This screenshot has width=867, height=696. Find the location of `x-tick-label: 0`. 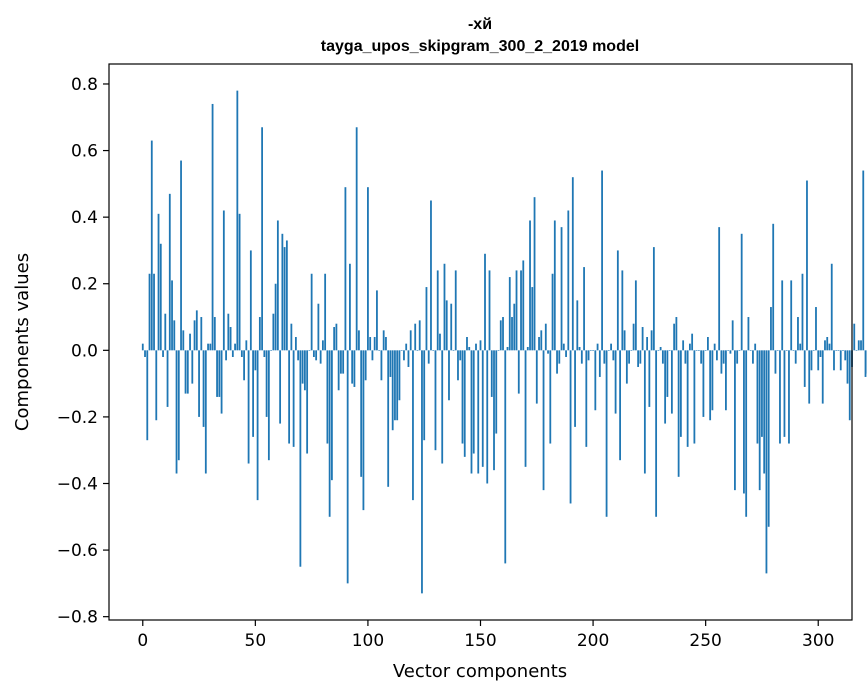

x-tick-label: 0 is located at coordinates (142, 641).